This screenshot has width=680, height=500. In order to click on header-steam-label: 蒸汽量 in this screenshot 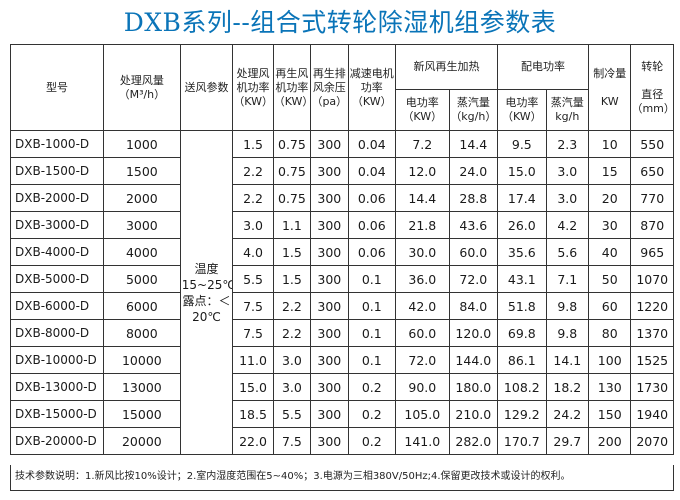, I will do `click(473, 102)`.